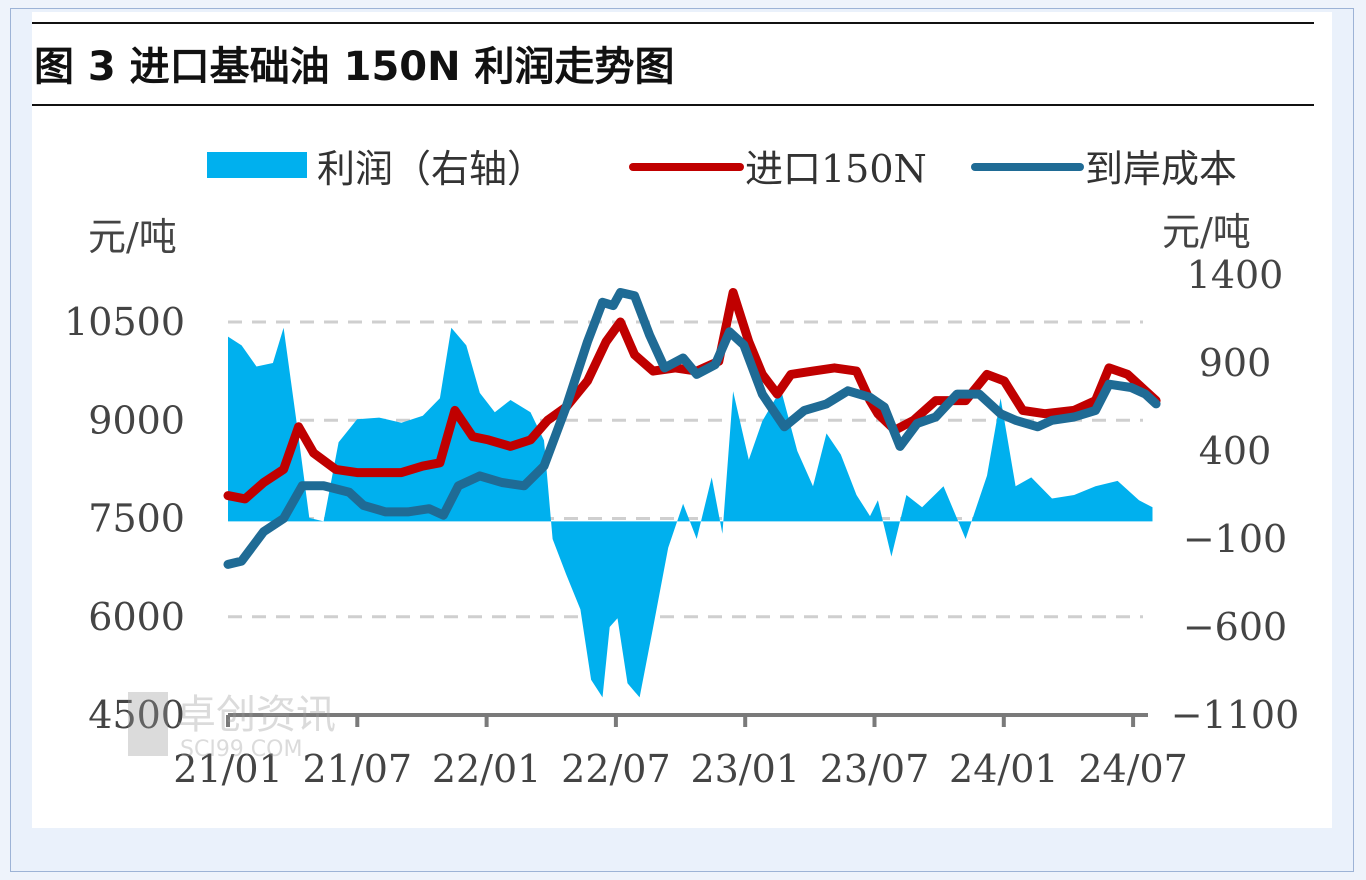  What do you see at coordinates (132, 237) in the screenshot?
I see `left-axis-unit: 元/吨` at bounding box center [132, 237].